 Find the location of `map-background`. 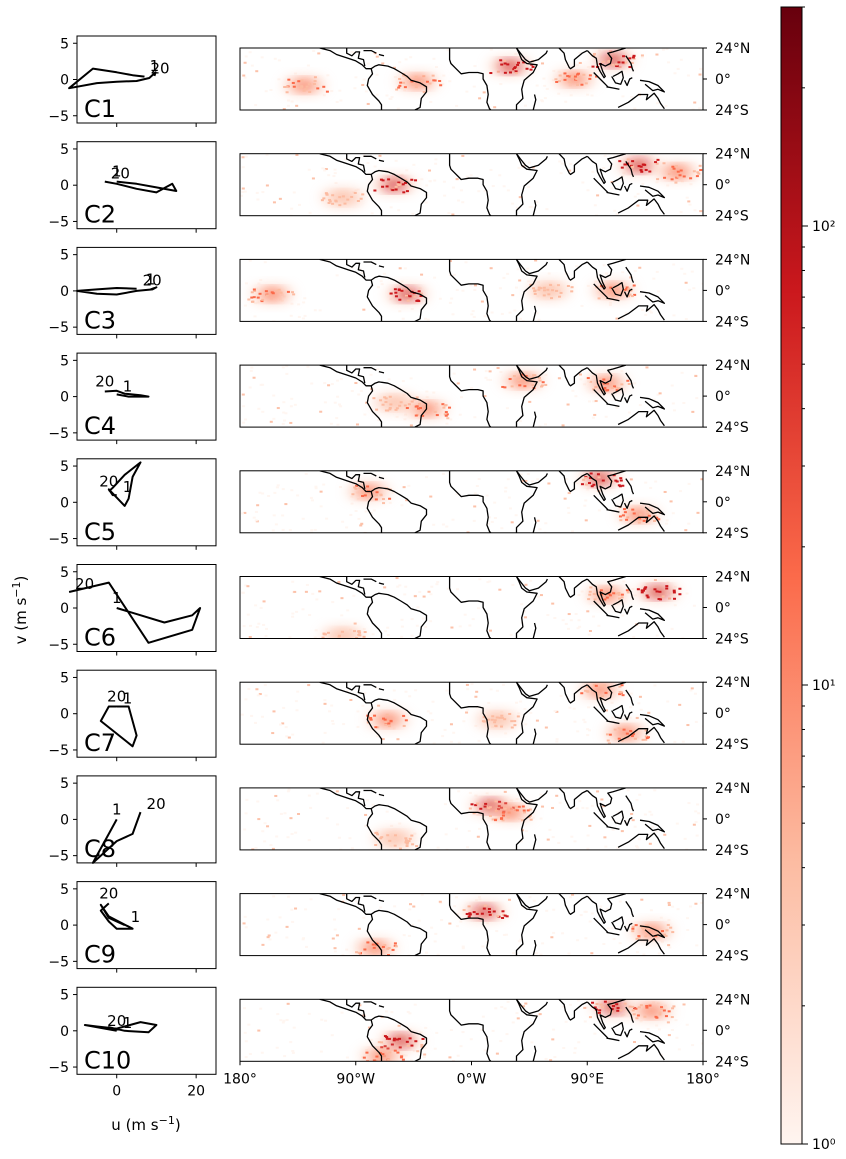

map-background is located at coordinates (471, 501).